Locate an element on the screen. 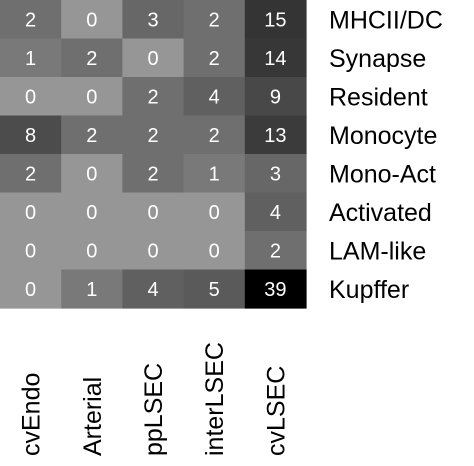 This screenshot has width=474, height=466. heatmap-cell-value: 8 is located at coordinates (30, 136).